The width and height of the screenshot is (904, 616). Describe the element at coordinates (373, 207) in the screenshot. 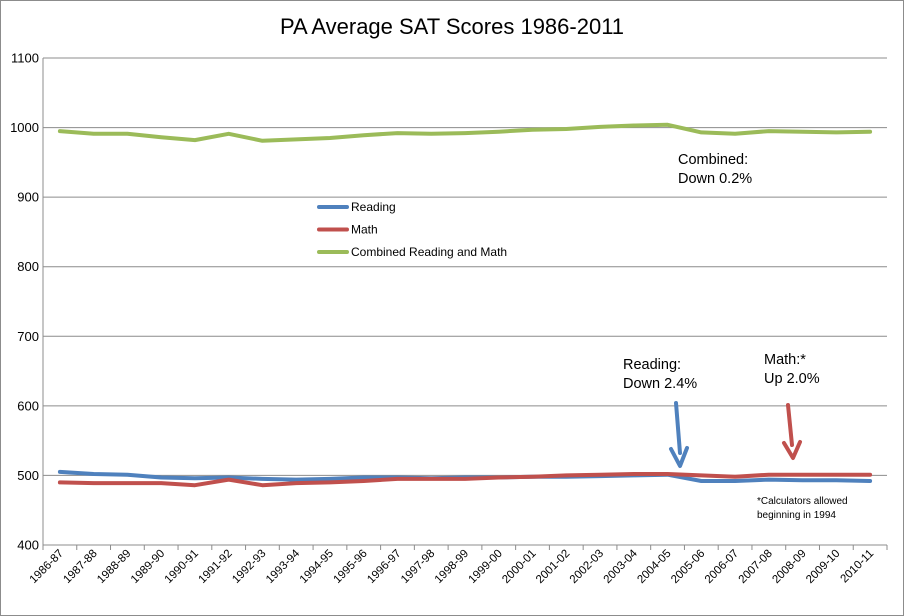

I see `legend-label-reading: Reading` at that location.